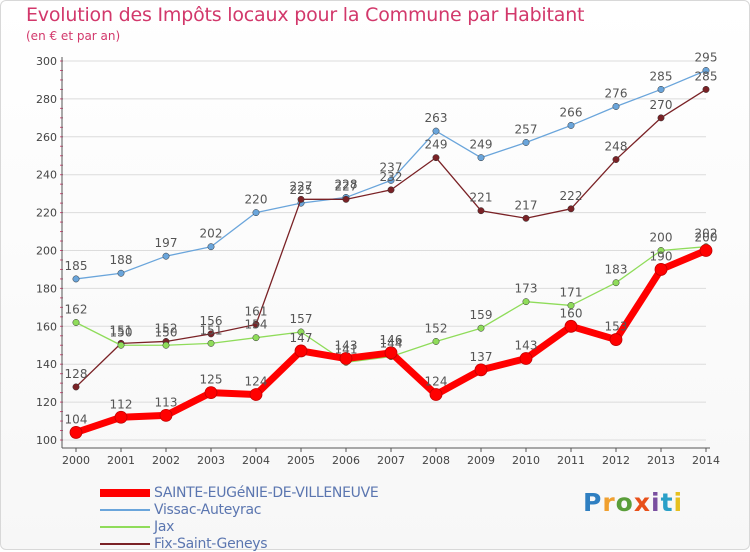 Image resolution: width=750 pixels, height=552 pixels. What do you see at coordinates (571, 460) in the screenshot?
I see `x-tick-label: 2011` at bounding box center [571, 460].